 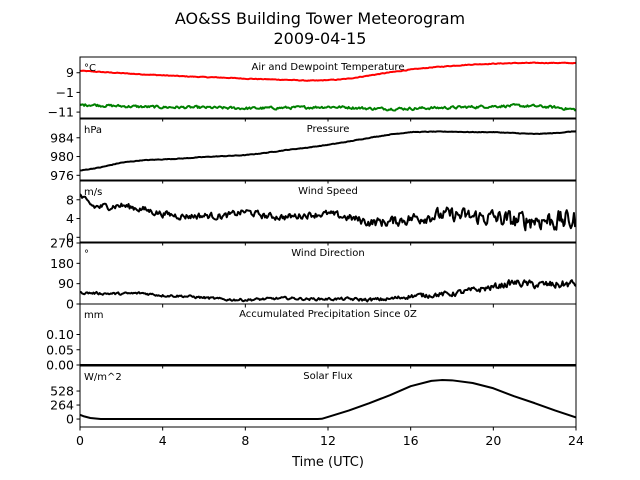 I want to click on xtick-label: 0, so click(x=80, y=440).